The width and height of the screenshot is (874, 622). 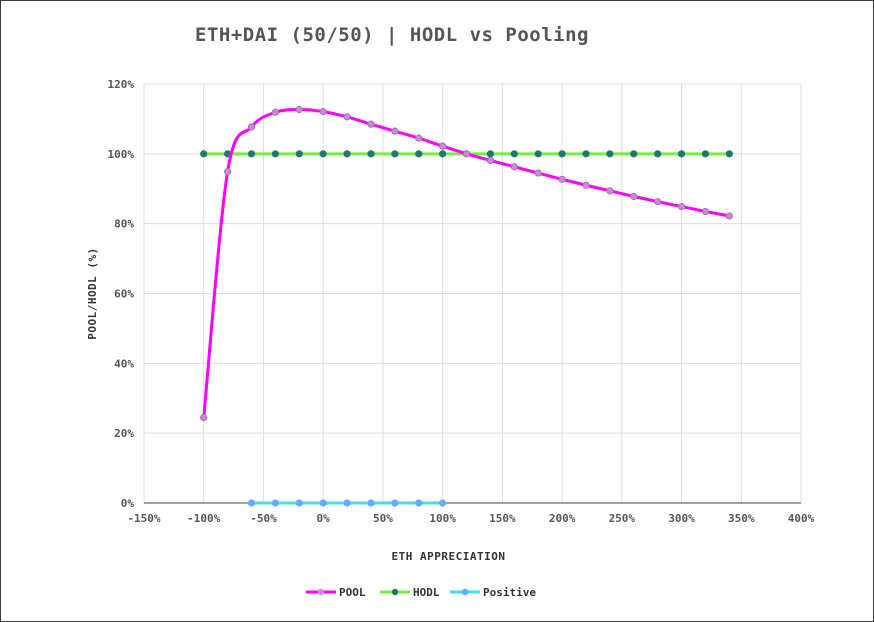 I want to click on x-tick-label: 400%, so click(x=801, y=518).